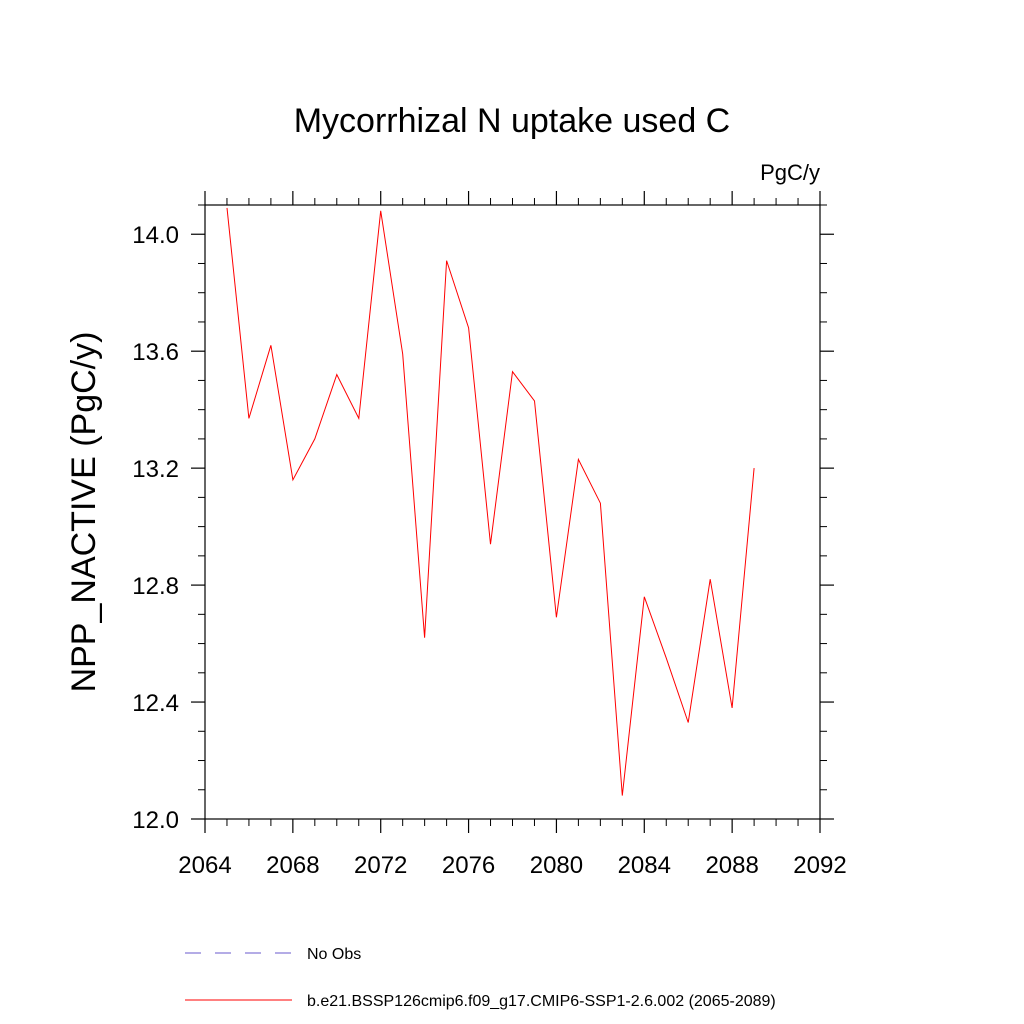 Image resolution: width=1024 pixels, height=1024 pixels. Describe the element at coordinates (512, 121) in the screenshot. I see `chart-title: Mycorrhizal N uptake used C` at that location.